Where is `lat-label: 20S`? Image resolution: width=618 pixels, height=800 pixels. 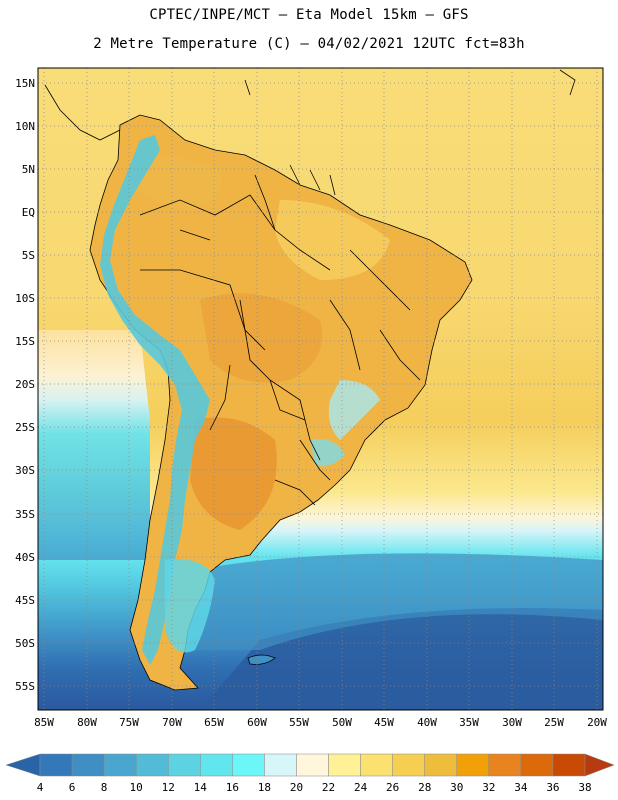 lat-label: 20S is located at coordinates (25, 384).